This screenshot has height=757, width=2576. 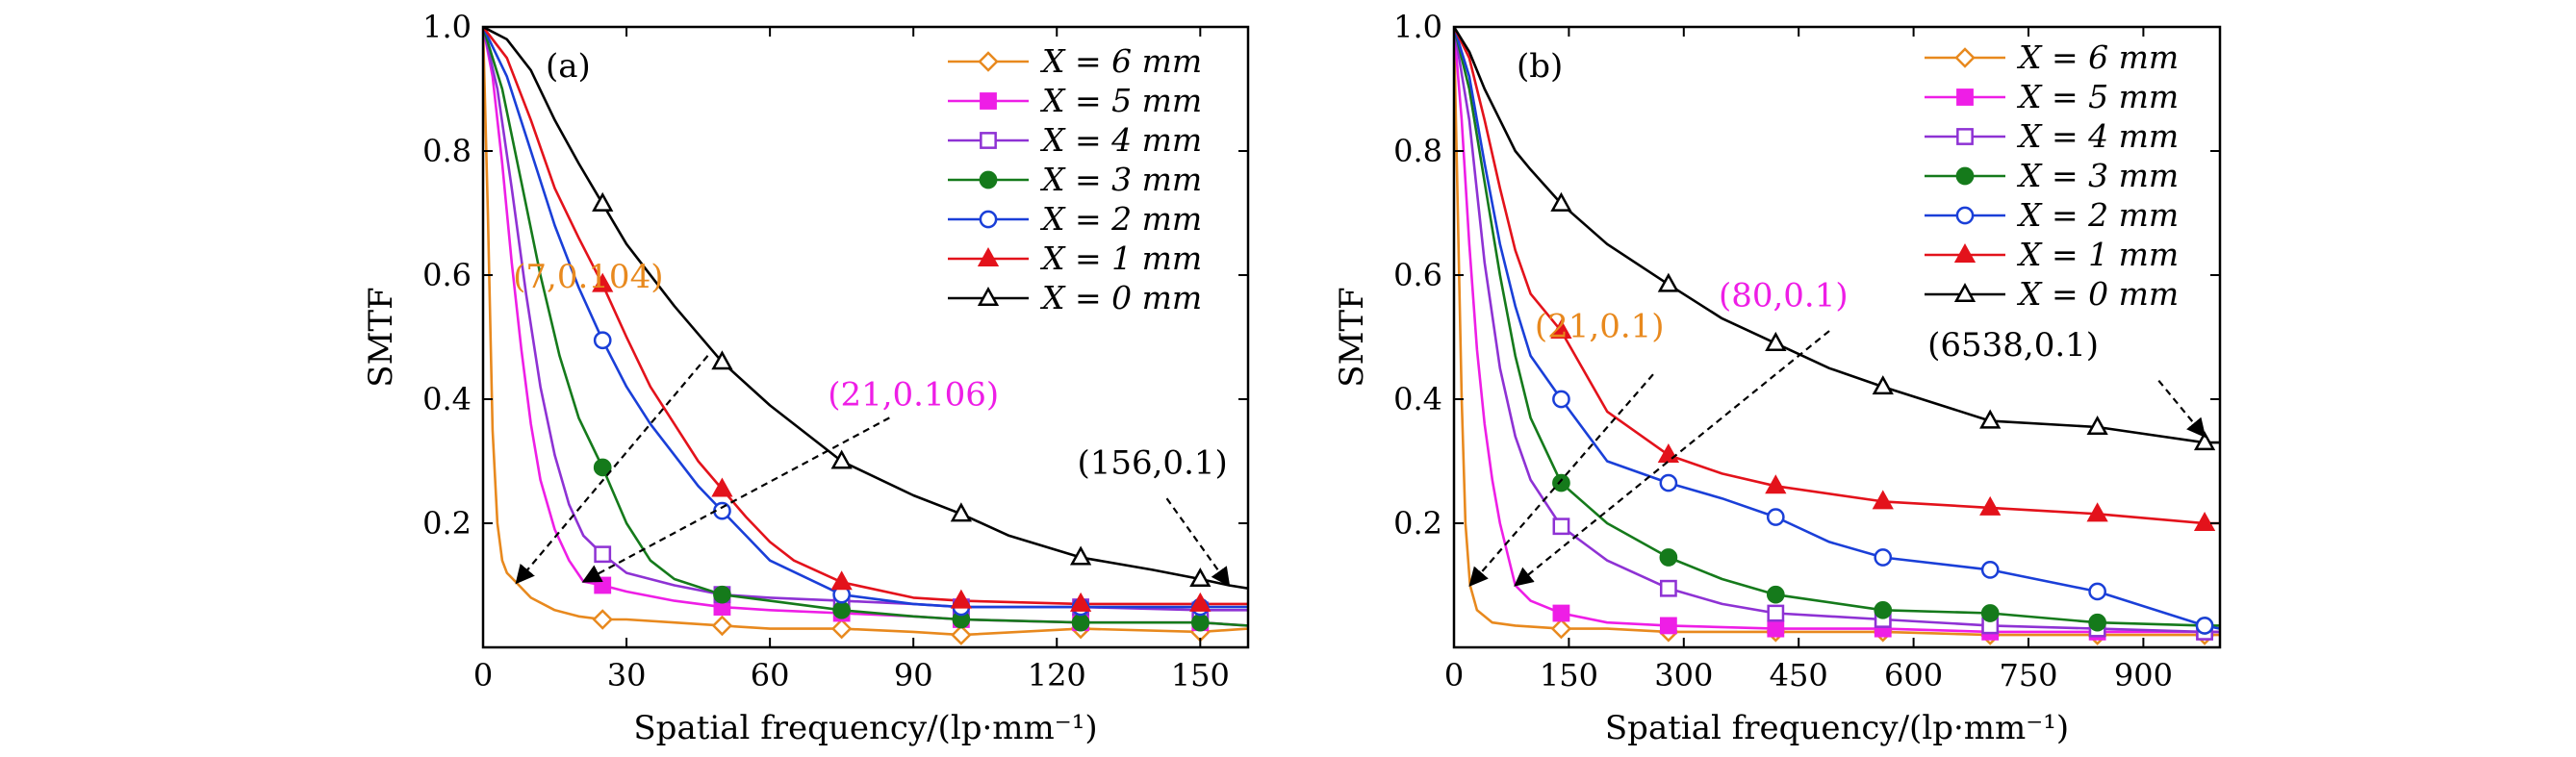 I want to click on x-tick-label: 60, so click(x=770, y=675).